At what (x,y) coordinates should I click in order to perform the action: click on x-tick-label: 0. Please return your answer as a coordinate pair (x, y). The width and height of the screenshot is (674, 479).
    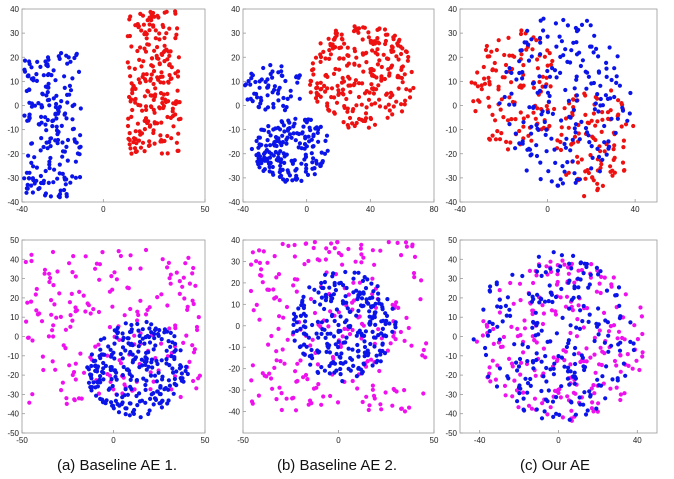
    Looking at the image, I should click on (547, 209).